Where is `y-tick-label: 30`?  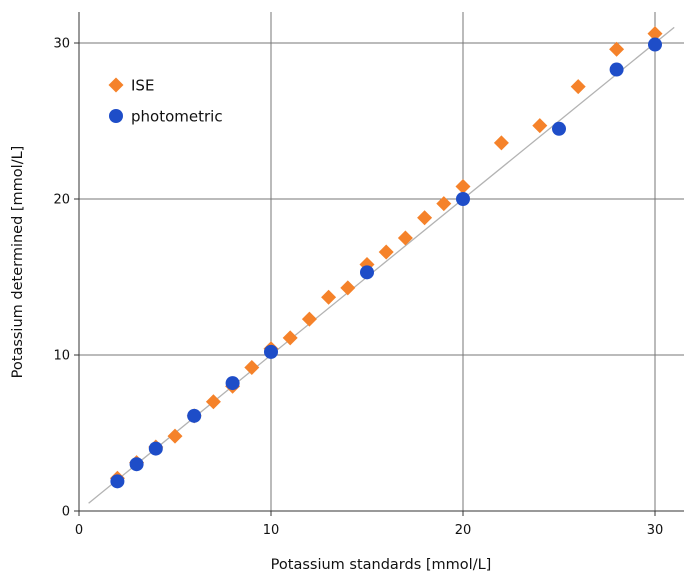 y-tick-label: 30 is located at coordinates (61, 44).